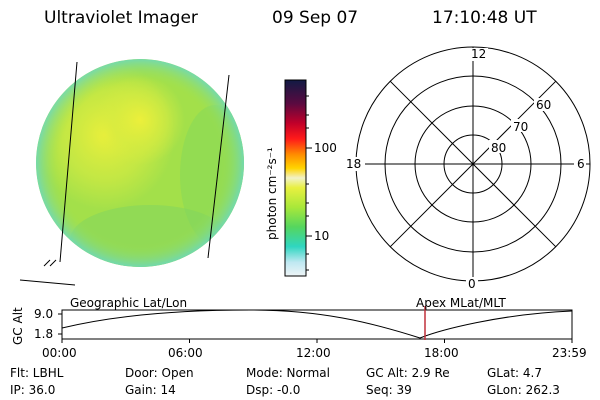 The image size is (600, 400). What do you see at coordinates (47, 282) in the screenshot?
I see `horizon-mark` at bounding box center [47, 282].